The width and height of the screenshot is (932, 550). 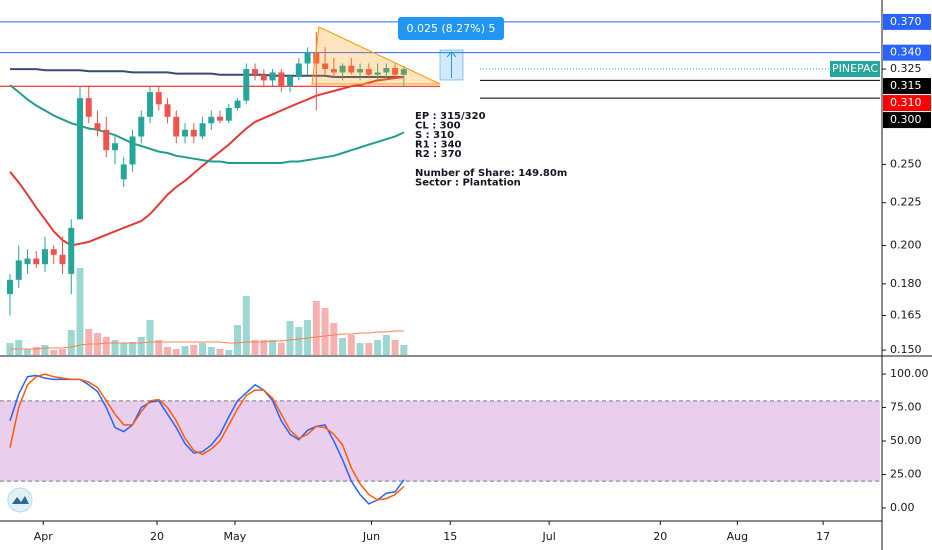 What do you see at coordinates (906, 283) in the screenshot?
I see `y-tick-label: 0.180` at bounding box center [906, 283].